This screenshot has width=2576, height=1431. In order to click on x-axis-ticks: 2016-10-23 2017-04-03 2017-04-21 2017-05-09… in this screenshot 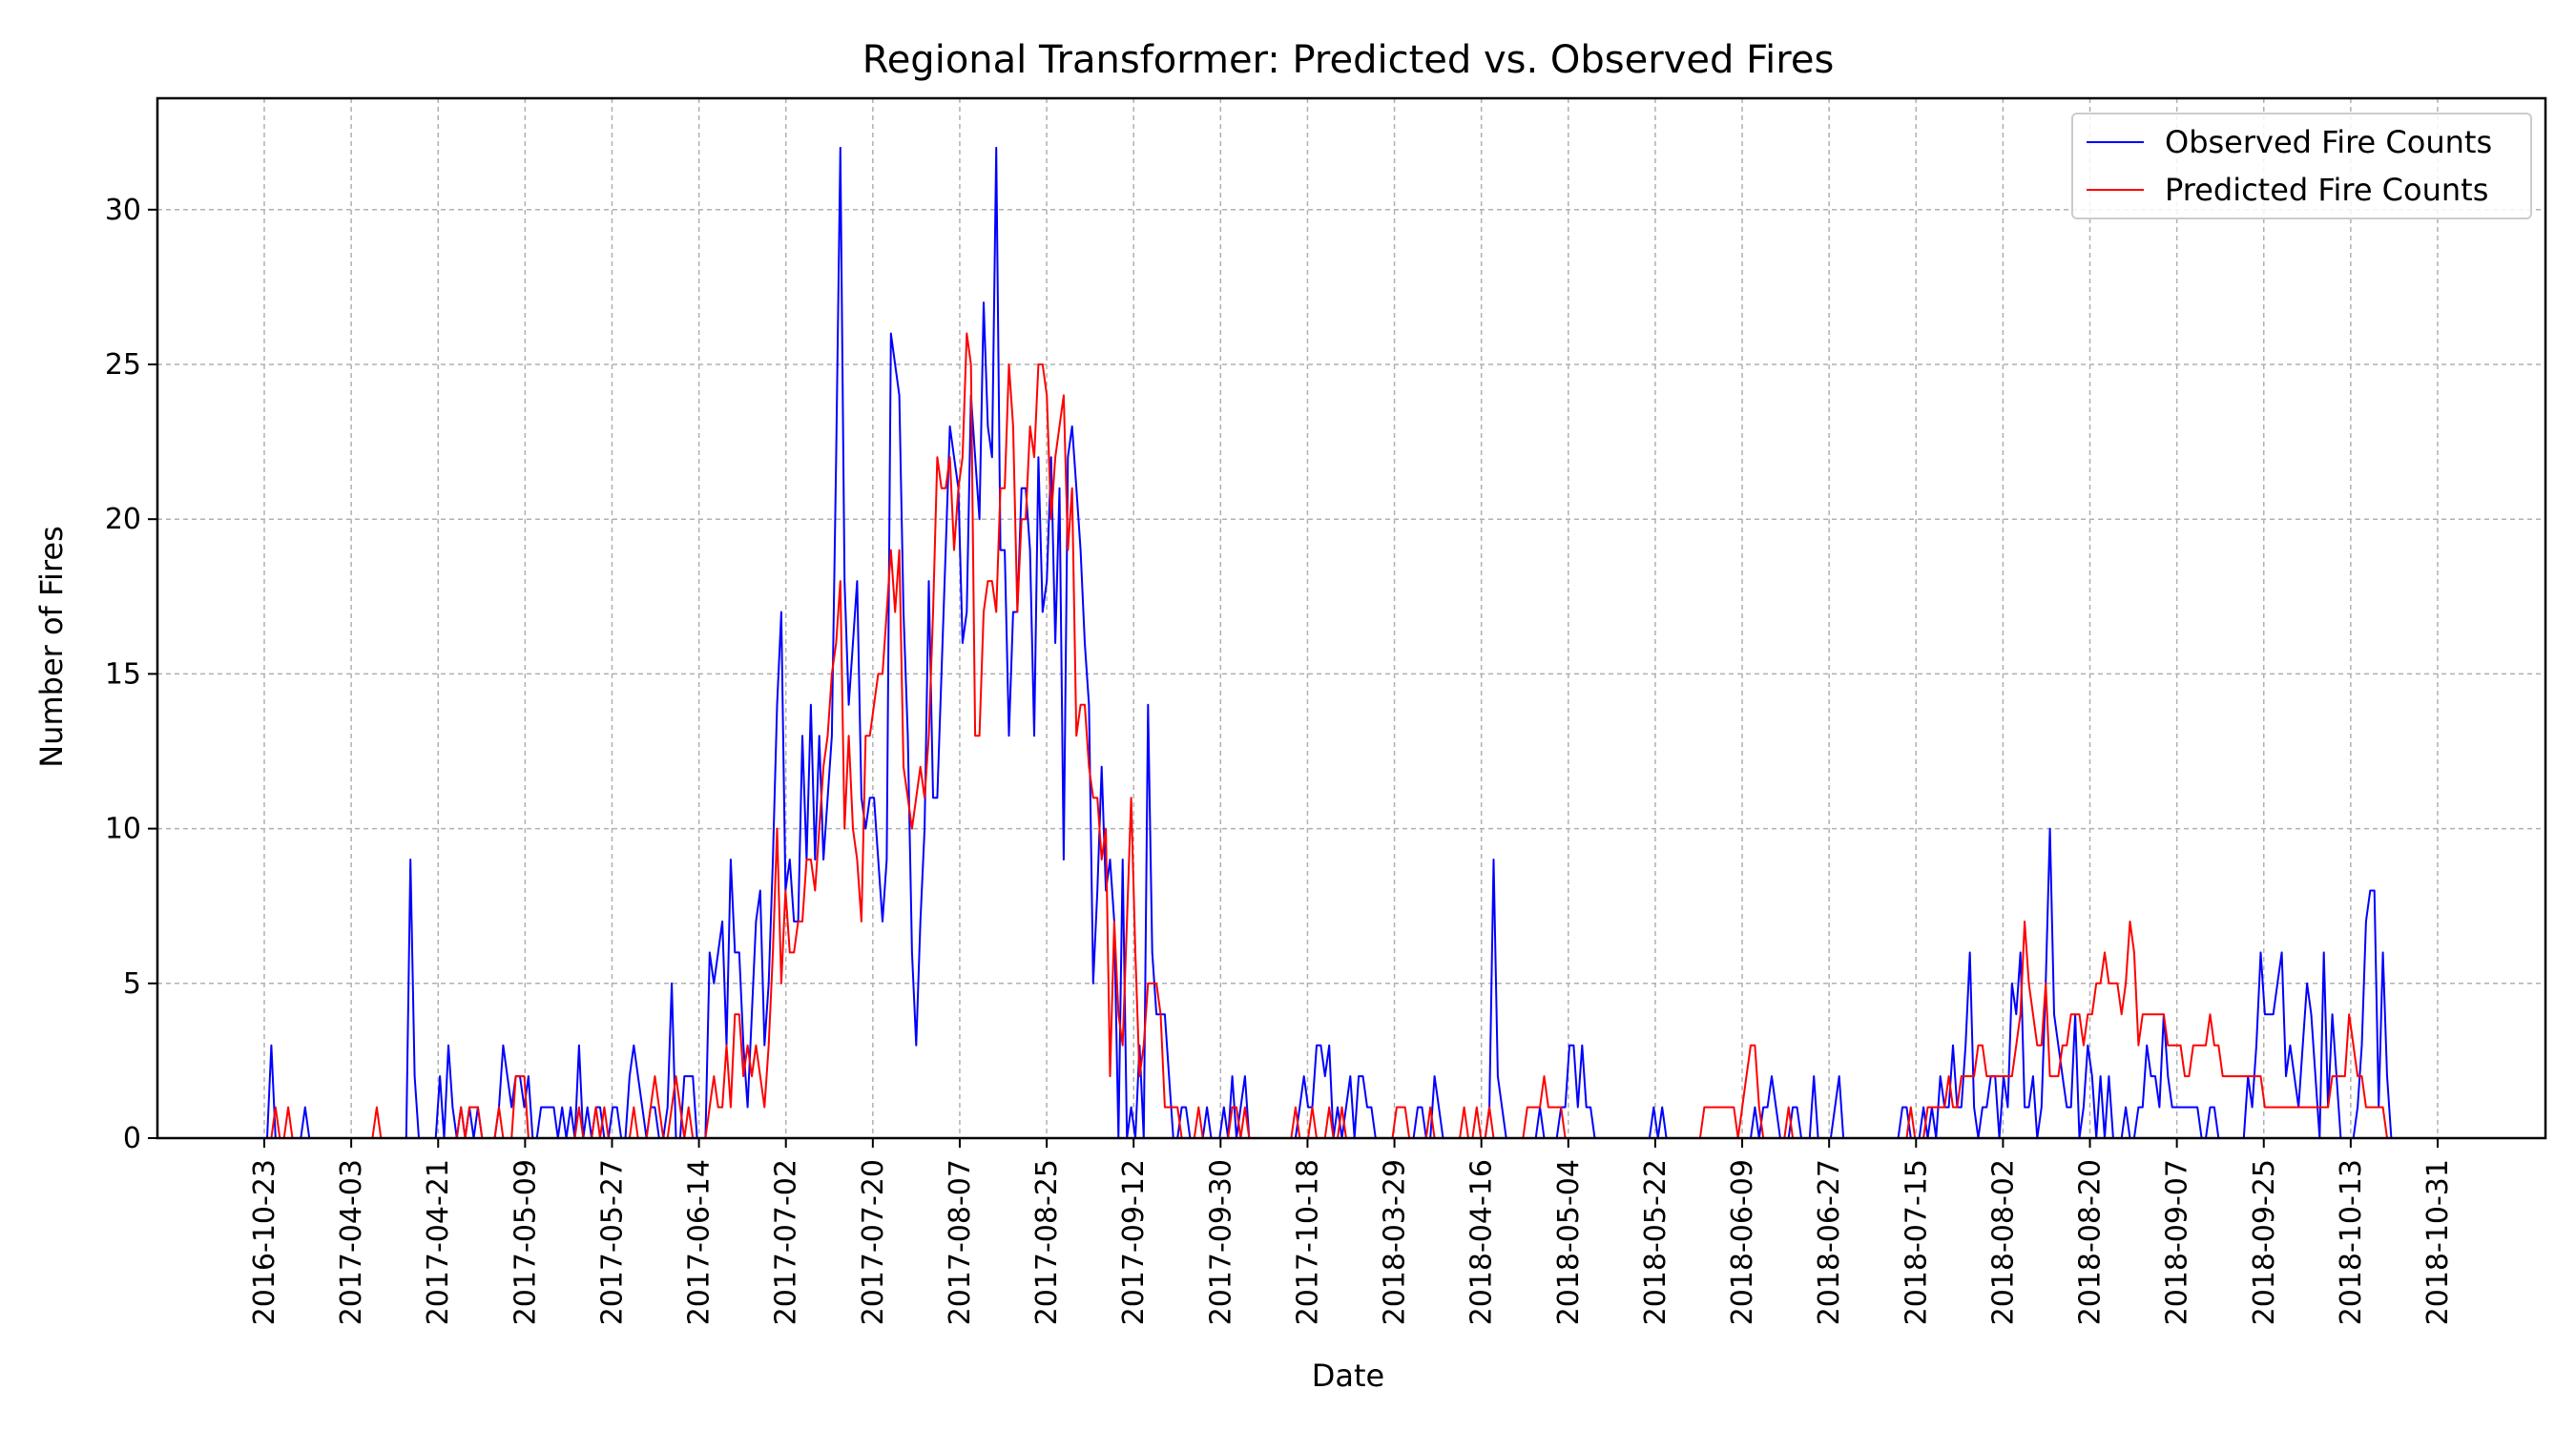, I will do `click(1351, 1231)`.